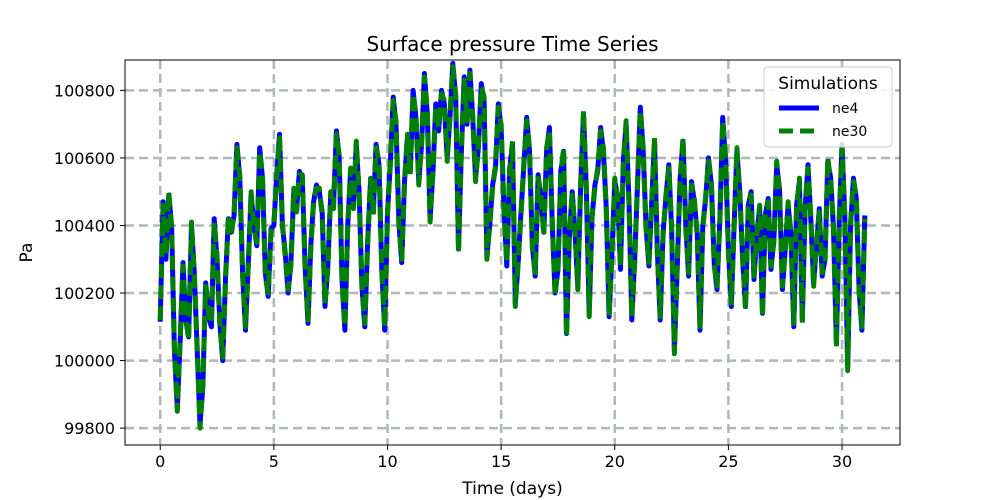 The image size is (1000, 500). I want to click on x-tick-label: 5, so click(274, 461).